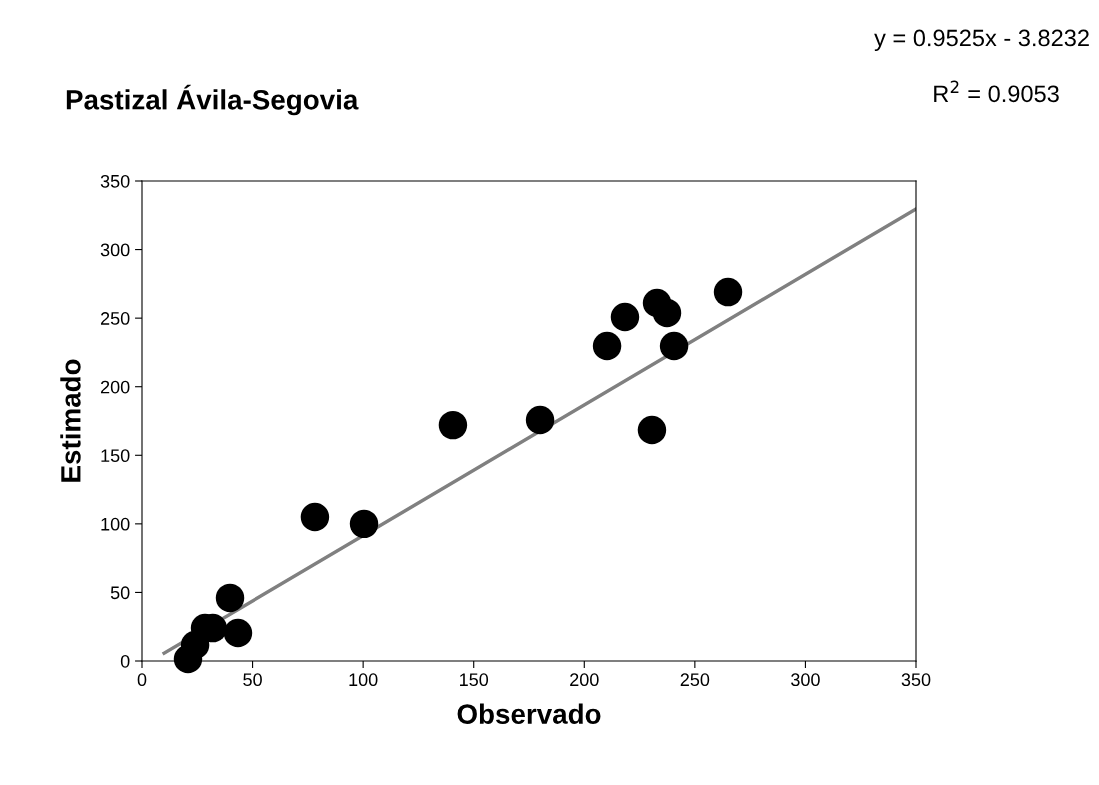  Describe the element at coordinates (115, 524) in the screenshot. I see `y-tick-label: 100` at that location.